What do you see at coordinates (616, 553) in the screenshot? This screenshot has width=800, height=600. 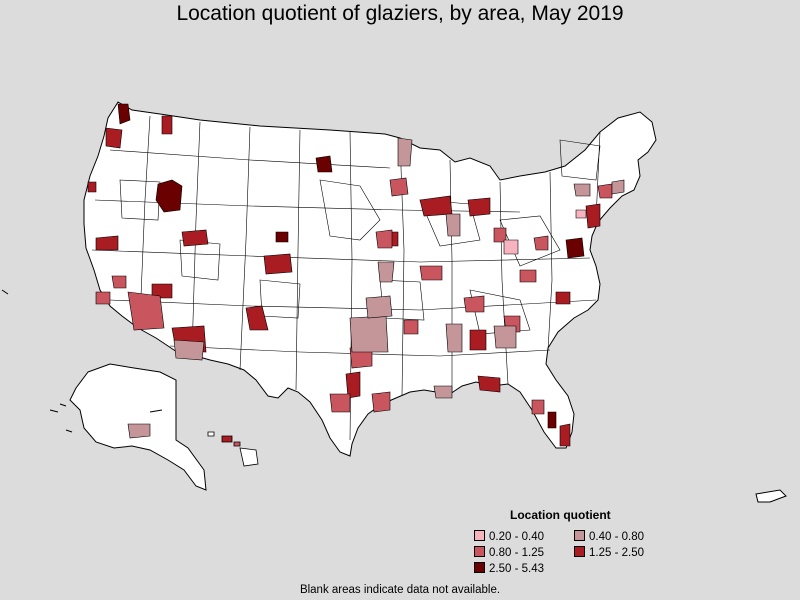 I see `legend-label: 1.25 - 2.50` at bounding box center [616, 553].